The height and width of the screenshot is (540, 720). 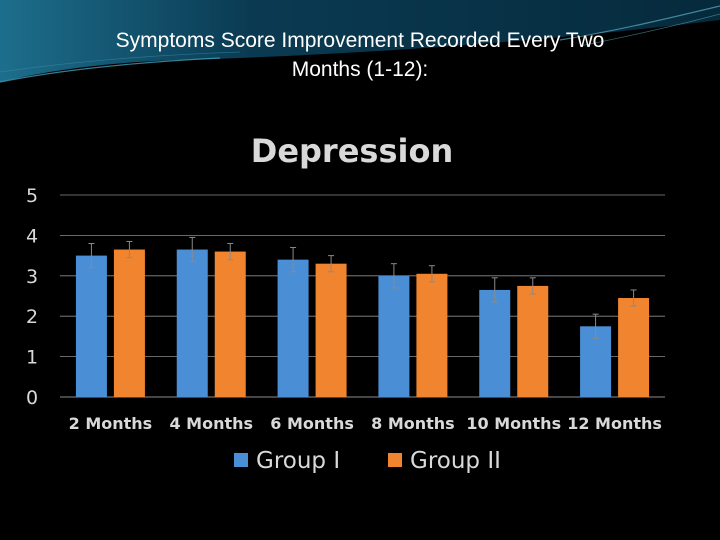 I want to click on x-tick-label: 4 Months, so click(x=211, y=423).